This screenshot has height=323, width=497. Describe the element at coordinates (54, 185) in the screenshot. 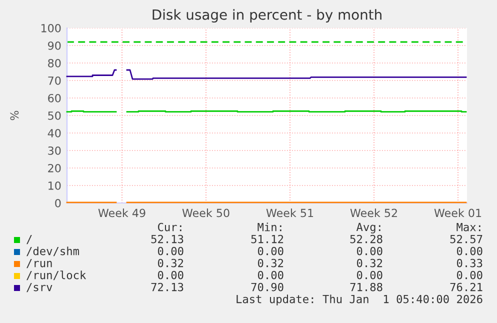

I see `y-tick-label: 10` at that location.